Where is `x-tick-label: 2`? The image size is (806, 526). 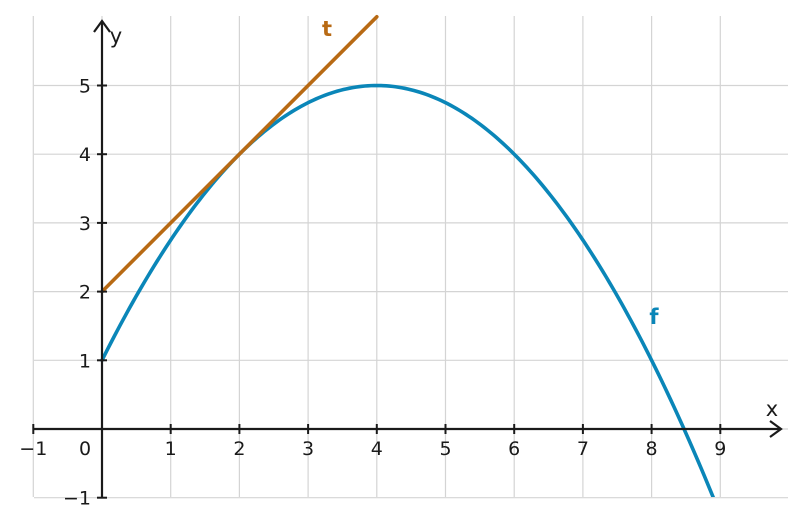 x-tick-label: 2 is located at coordinates (239, 449).